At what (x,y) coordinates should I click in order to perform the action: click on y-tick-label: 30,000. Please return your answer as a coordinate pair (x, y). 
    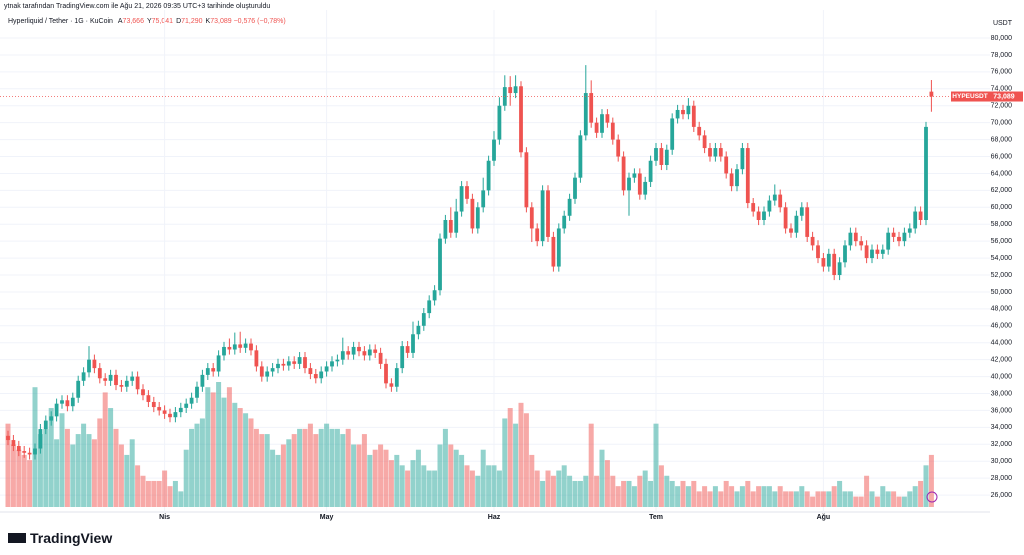
    Looking at the image, I should click on (1002, 461).